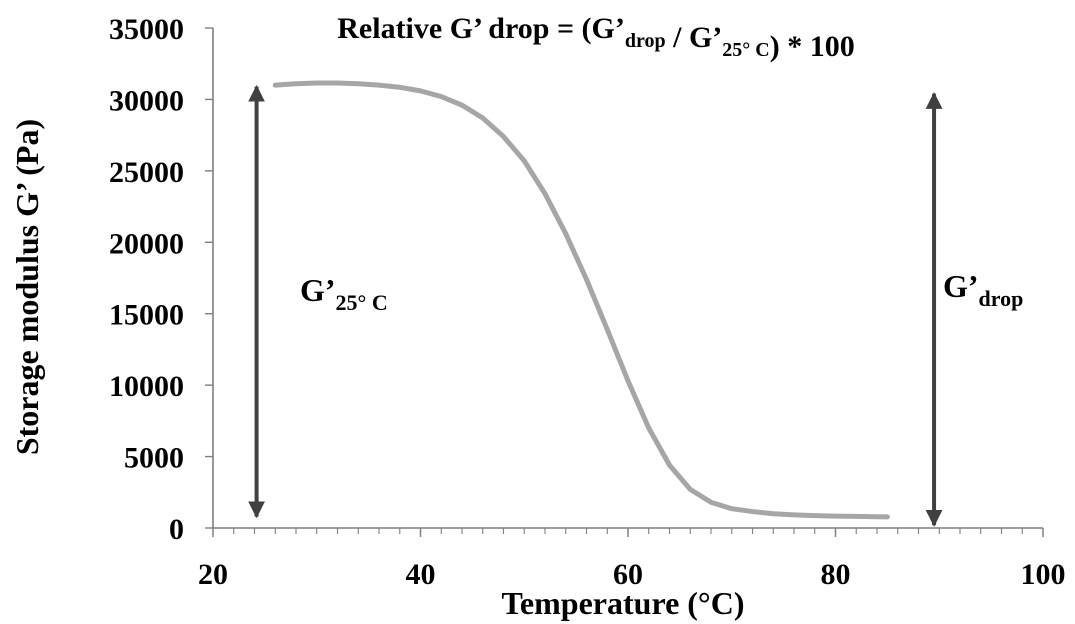 Image resolution: width=1075 pixels, height=624 pixels. Describe the element at coordinates (623, 603) in the screenshot. I see `x-axis-title: Temperature (°C)` at that location.